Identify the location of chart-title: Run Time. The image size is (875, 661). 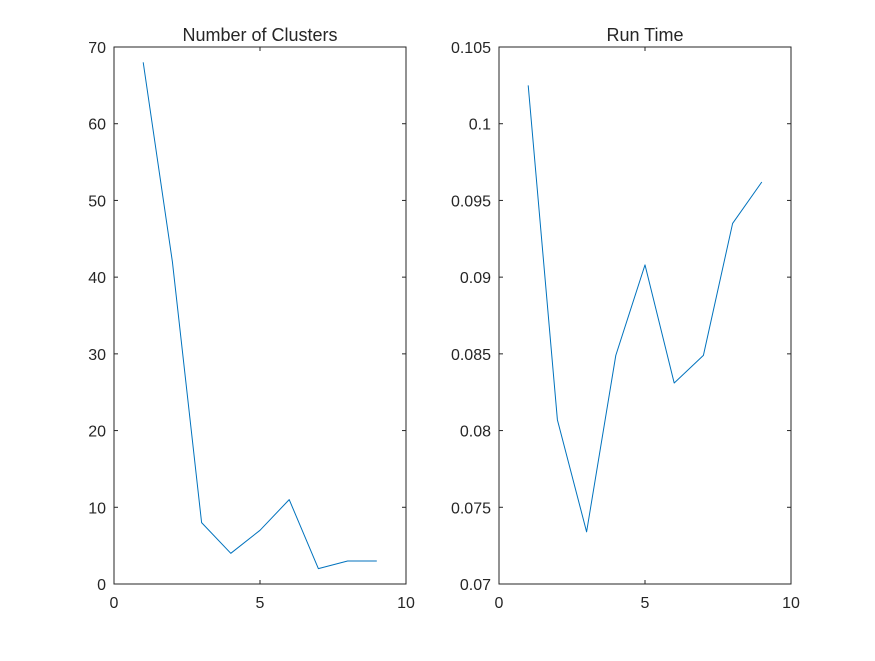
(644, 35).